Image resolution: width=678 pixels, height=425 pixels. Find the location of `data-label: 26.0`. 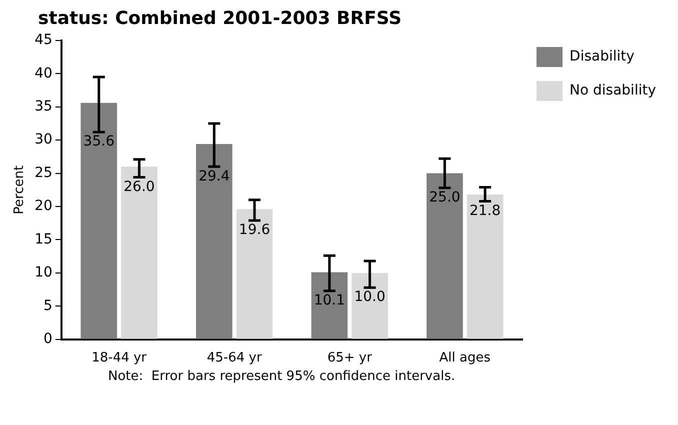

data-label: 26.0 is located at coordinates (139, 186).